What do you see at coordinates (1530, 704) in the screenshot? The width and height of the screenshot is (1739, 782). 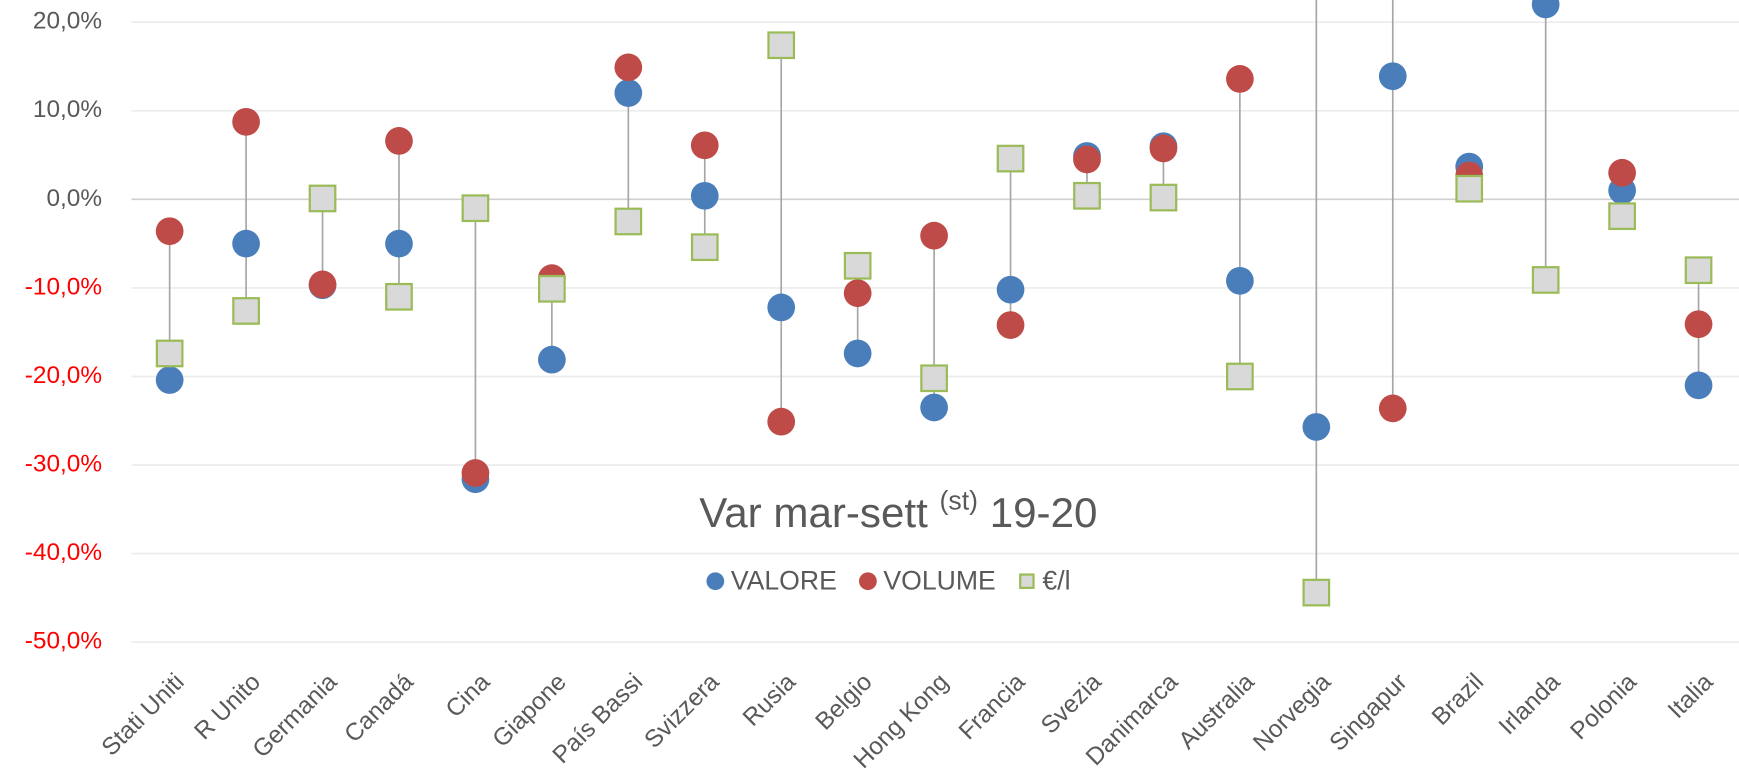 I see `x-tick-label: Irlanda` at bounding box center [1530, 704].